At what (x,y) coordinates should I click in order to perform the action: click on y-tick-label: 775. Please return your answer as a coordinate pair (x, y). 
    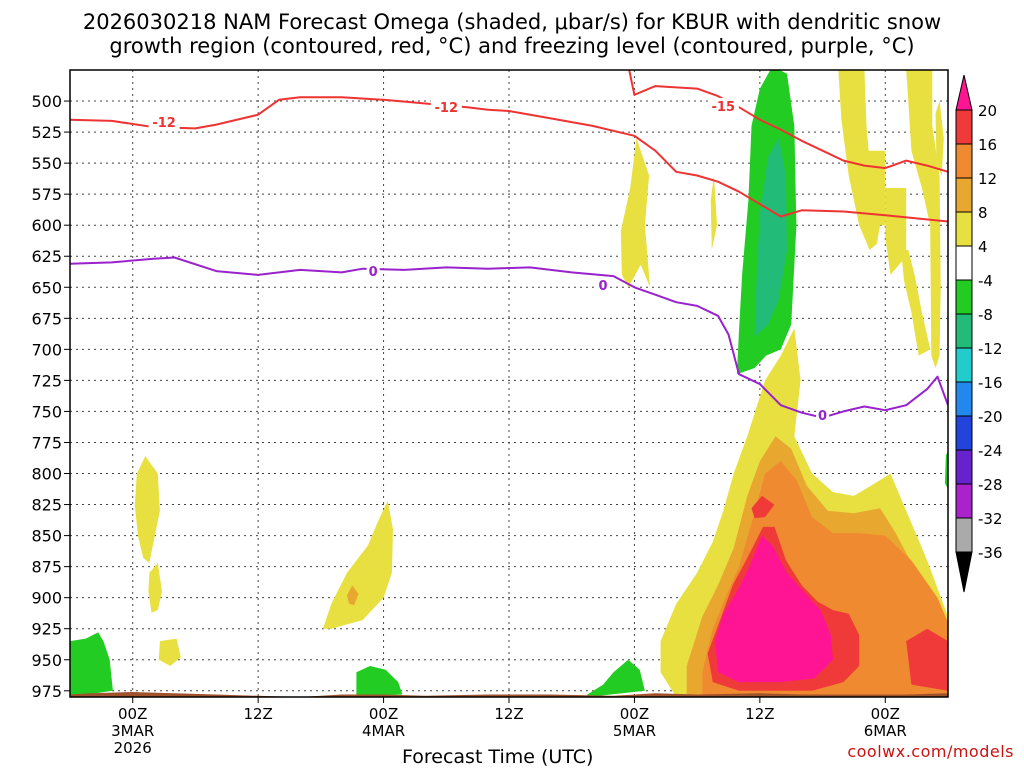
    Looking at the image, I should click on (46, 442).